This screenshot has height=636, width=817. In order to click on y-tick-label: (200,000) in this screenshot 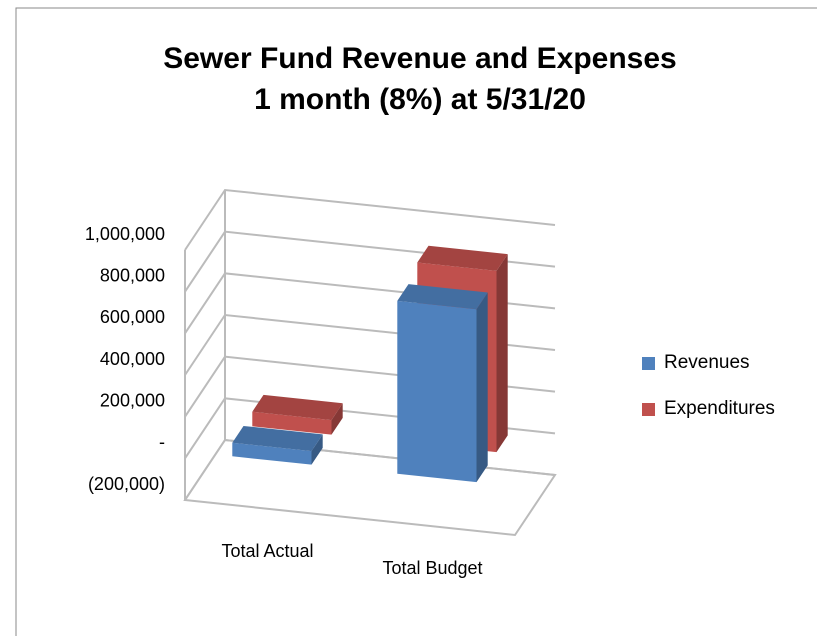, I will do `click(126, 484)`.